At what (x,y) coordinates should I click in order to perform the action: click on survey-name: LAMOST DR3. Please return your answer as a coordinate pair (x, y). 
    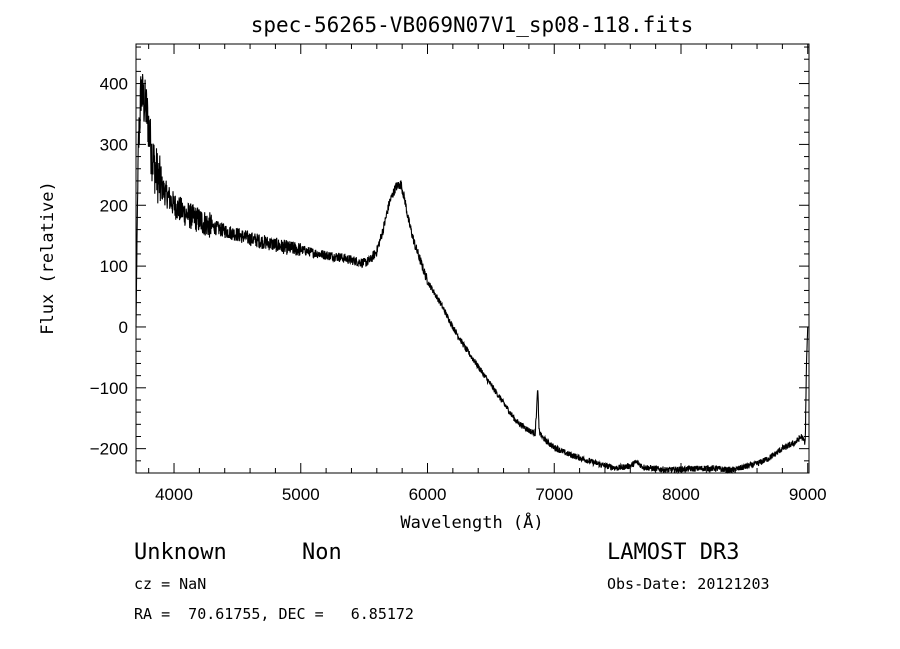
    Looking at the image, I should click on (673, 552).